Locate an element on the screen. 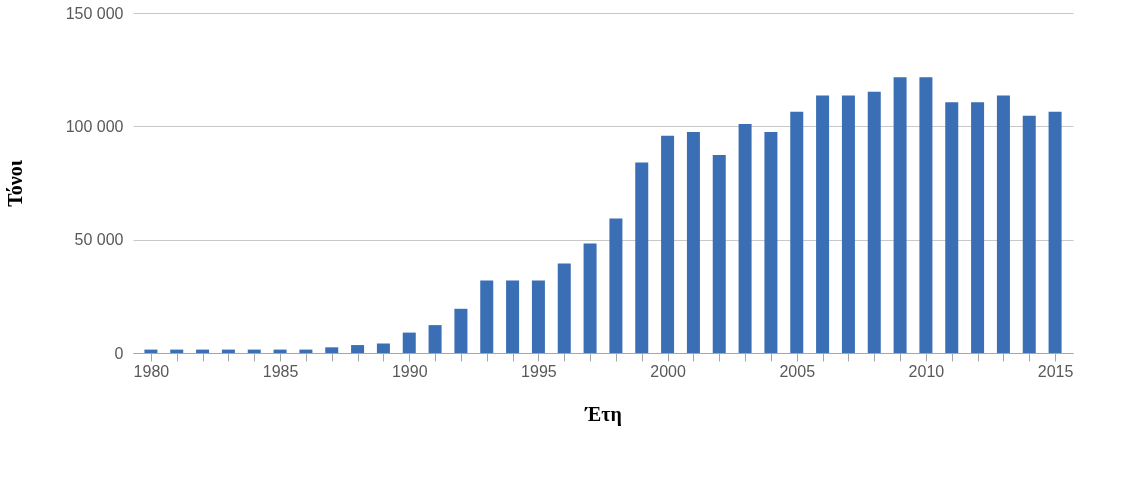  y-tick-label: 0 is located at coordinates (119, 353).